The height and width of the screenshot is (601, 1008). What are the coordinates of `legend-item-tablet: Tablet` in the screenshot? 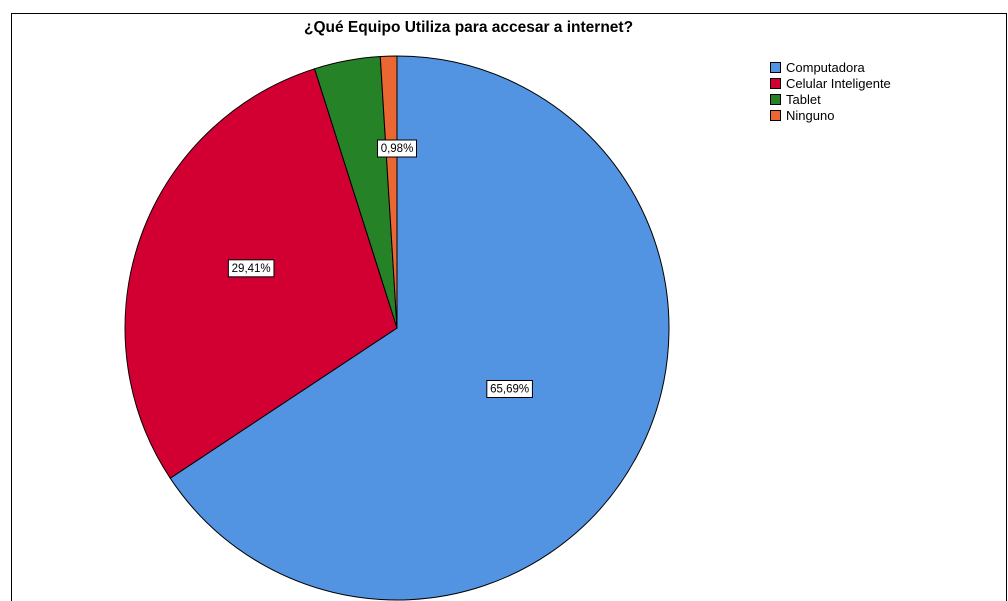 It's located at (830, 99).